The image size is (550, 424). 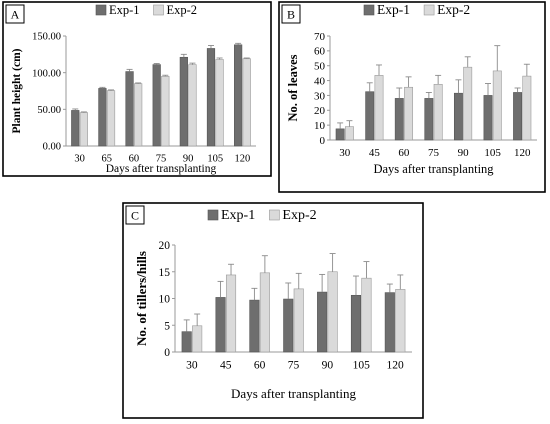 I want to click on y-tick-label: 30, so click(x=320, y=96).